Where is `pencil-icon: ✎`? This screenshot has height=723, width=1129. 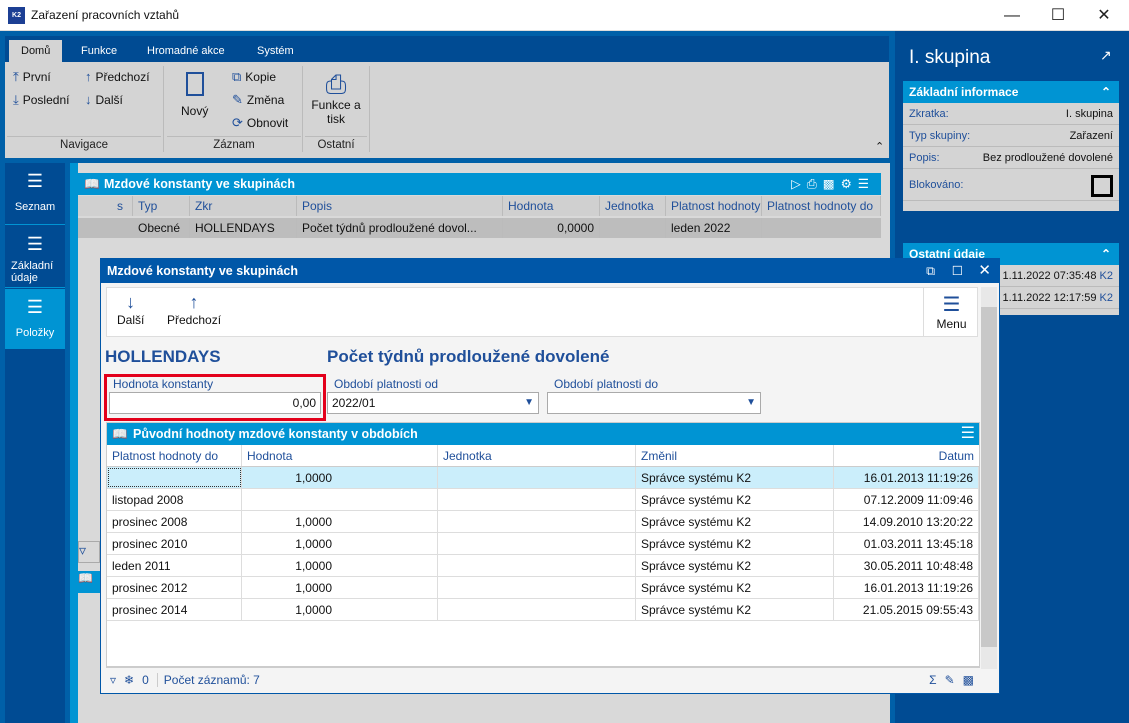 pencil-icon: ✎ is located at coordinates (949, 679).